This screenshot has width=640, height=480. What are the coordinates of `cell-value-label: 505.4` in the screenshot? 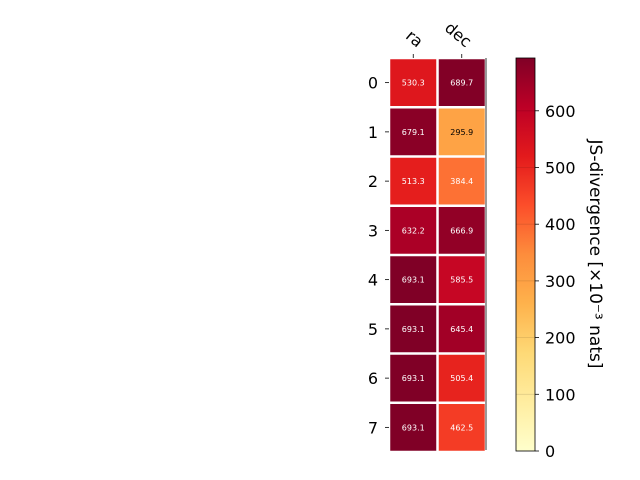 It's located at (461, 378).